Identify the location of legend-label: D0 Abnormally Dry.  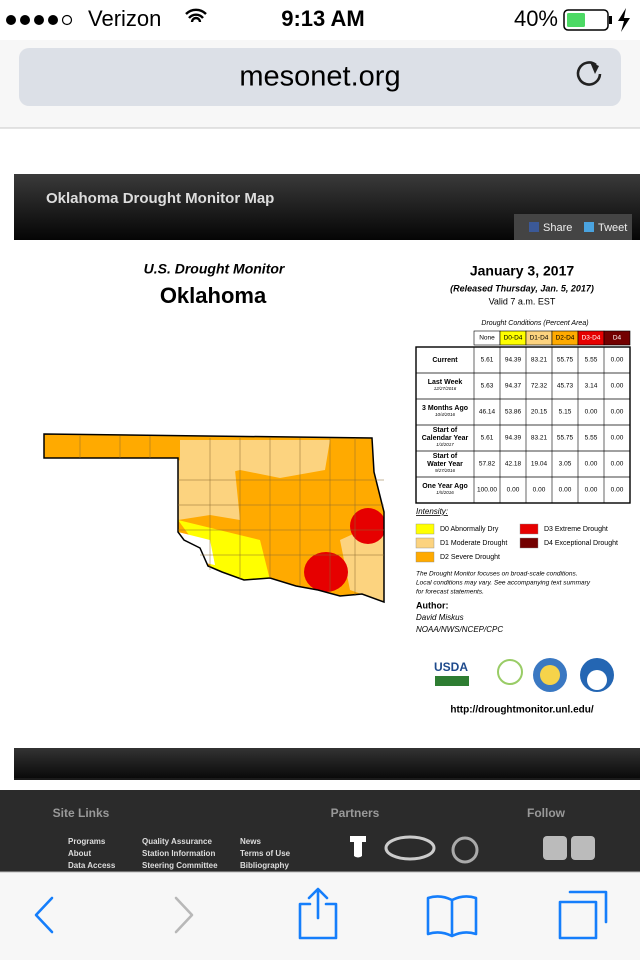
(469, 529).